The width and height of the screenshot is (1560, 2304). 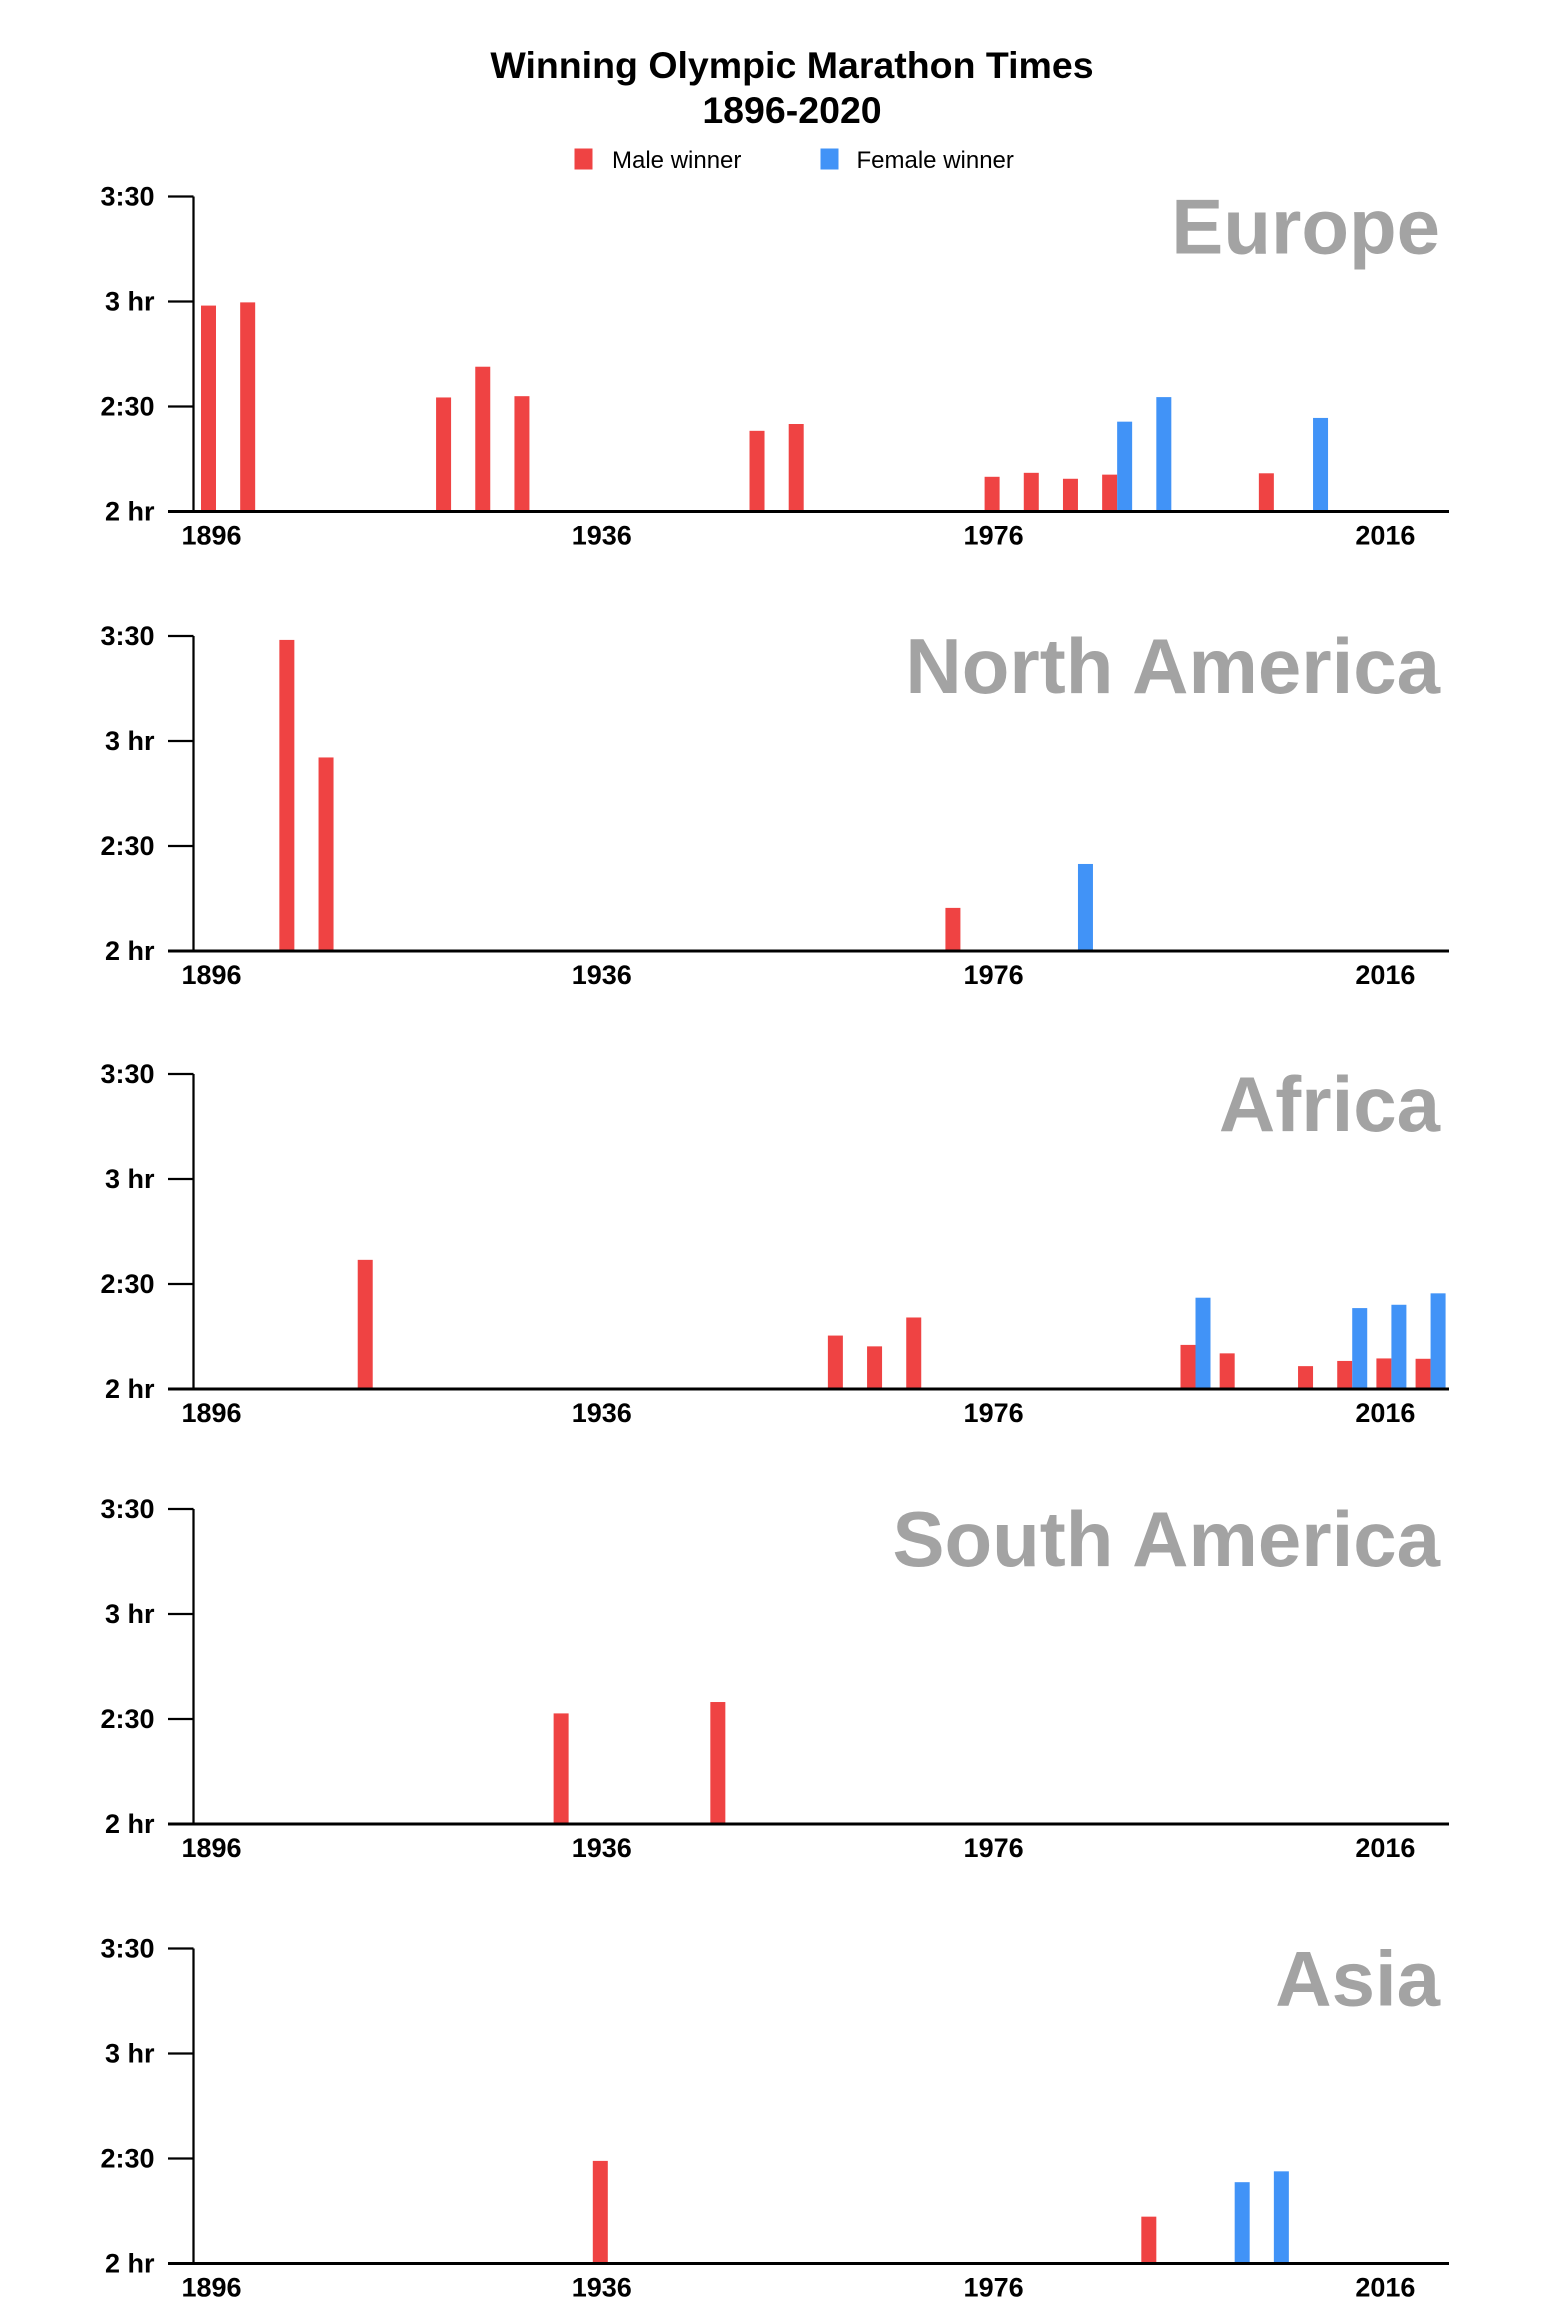 What do you see at coordinates (1188, 1366) in the screenshot?
I see `bar-male-1996` at bounding box center [1188, 1366].